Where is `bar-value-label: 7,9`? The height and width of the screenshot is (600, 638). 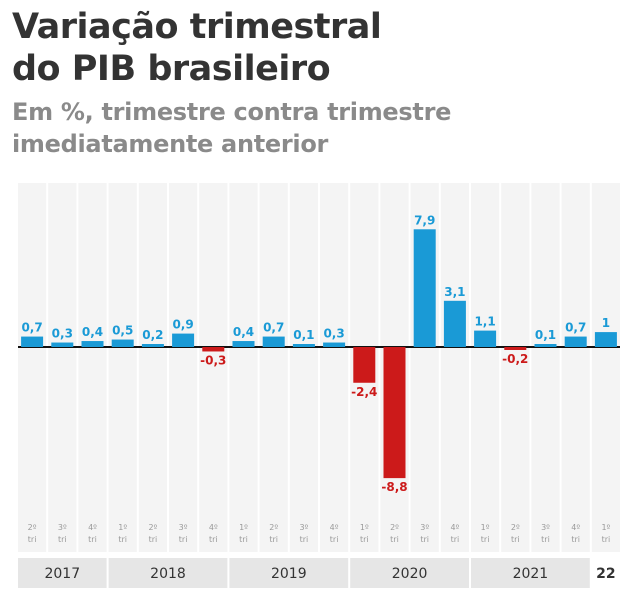
bar-value-label: 7,9 is located at coordinates (424, 220).